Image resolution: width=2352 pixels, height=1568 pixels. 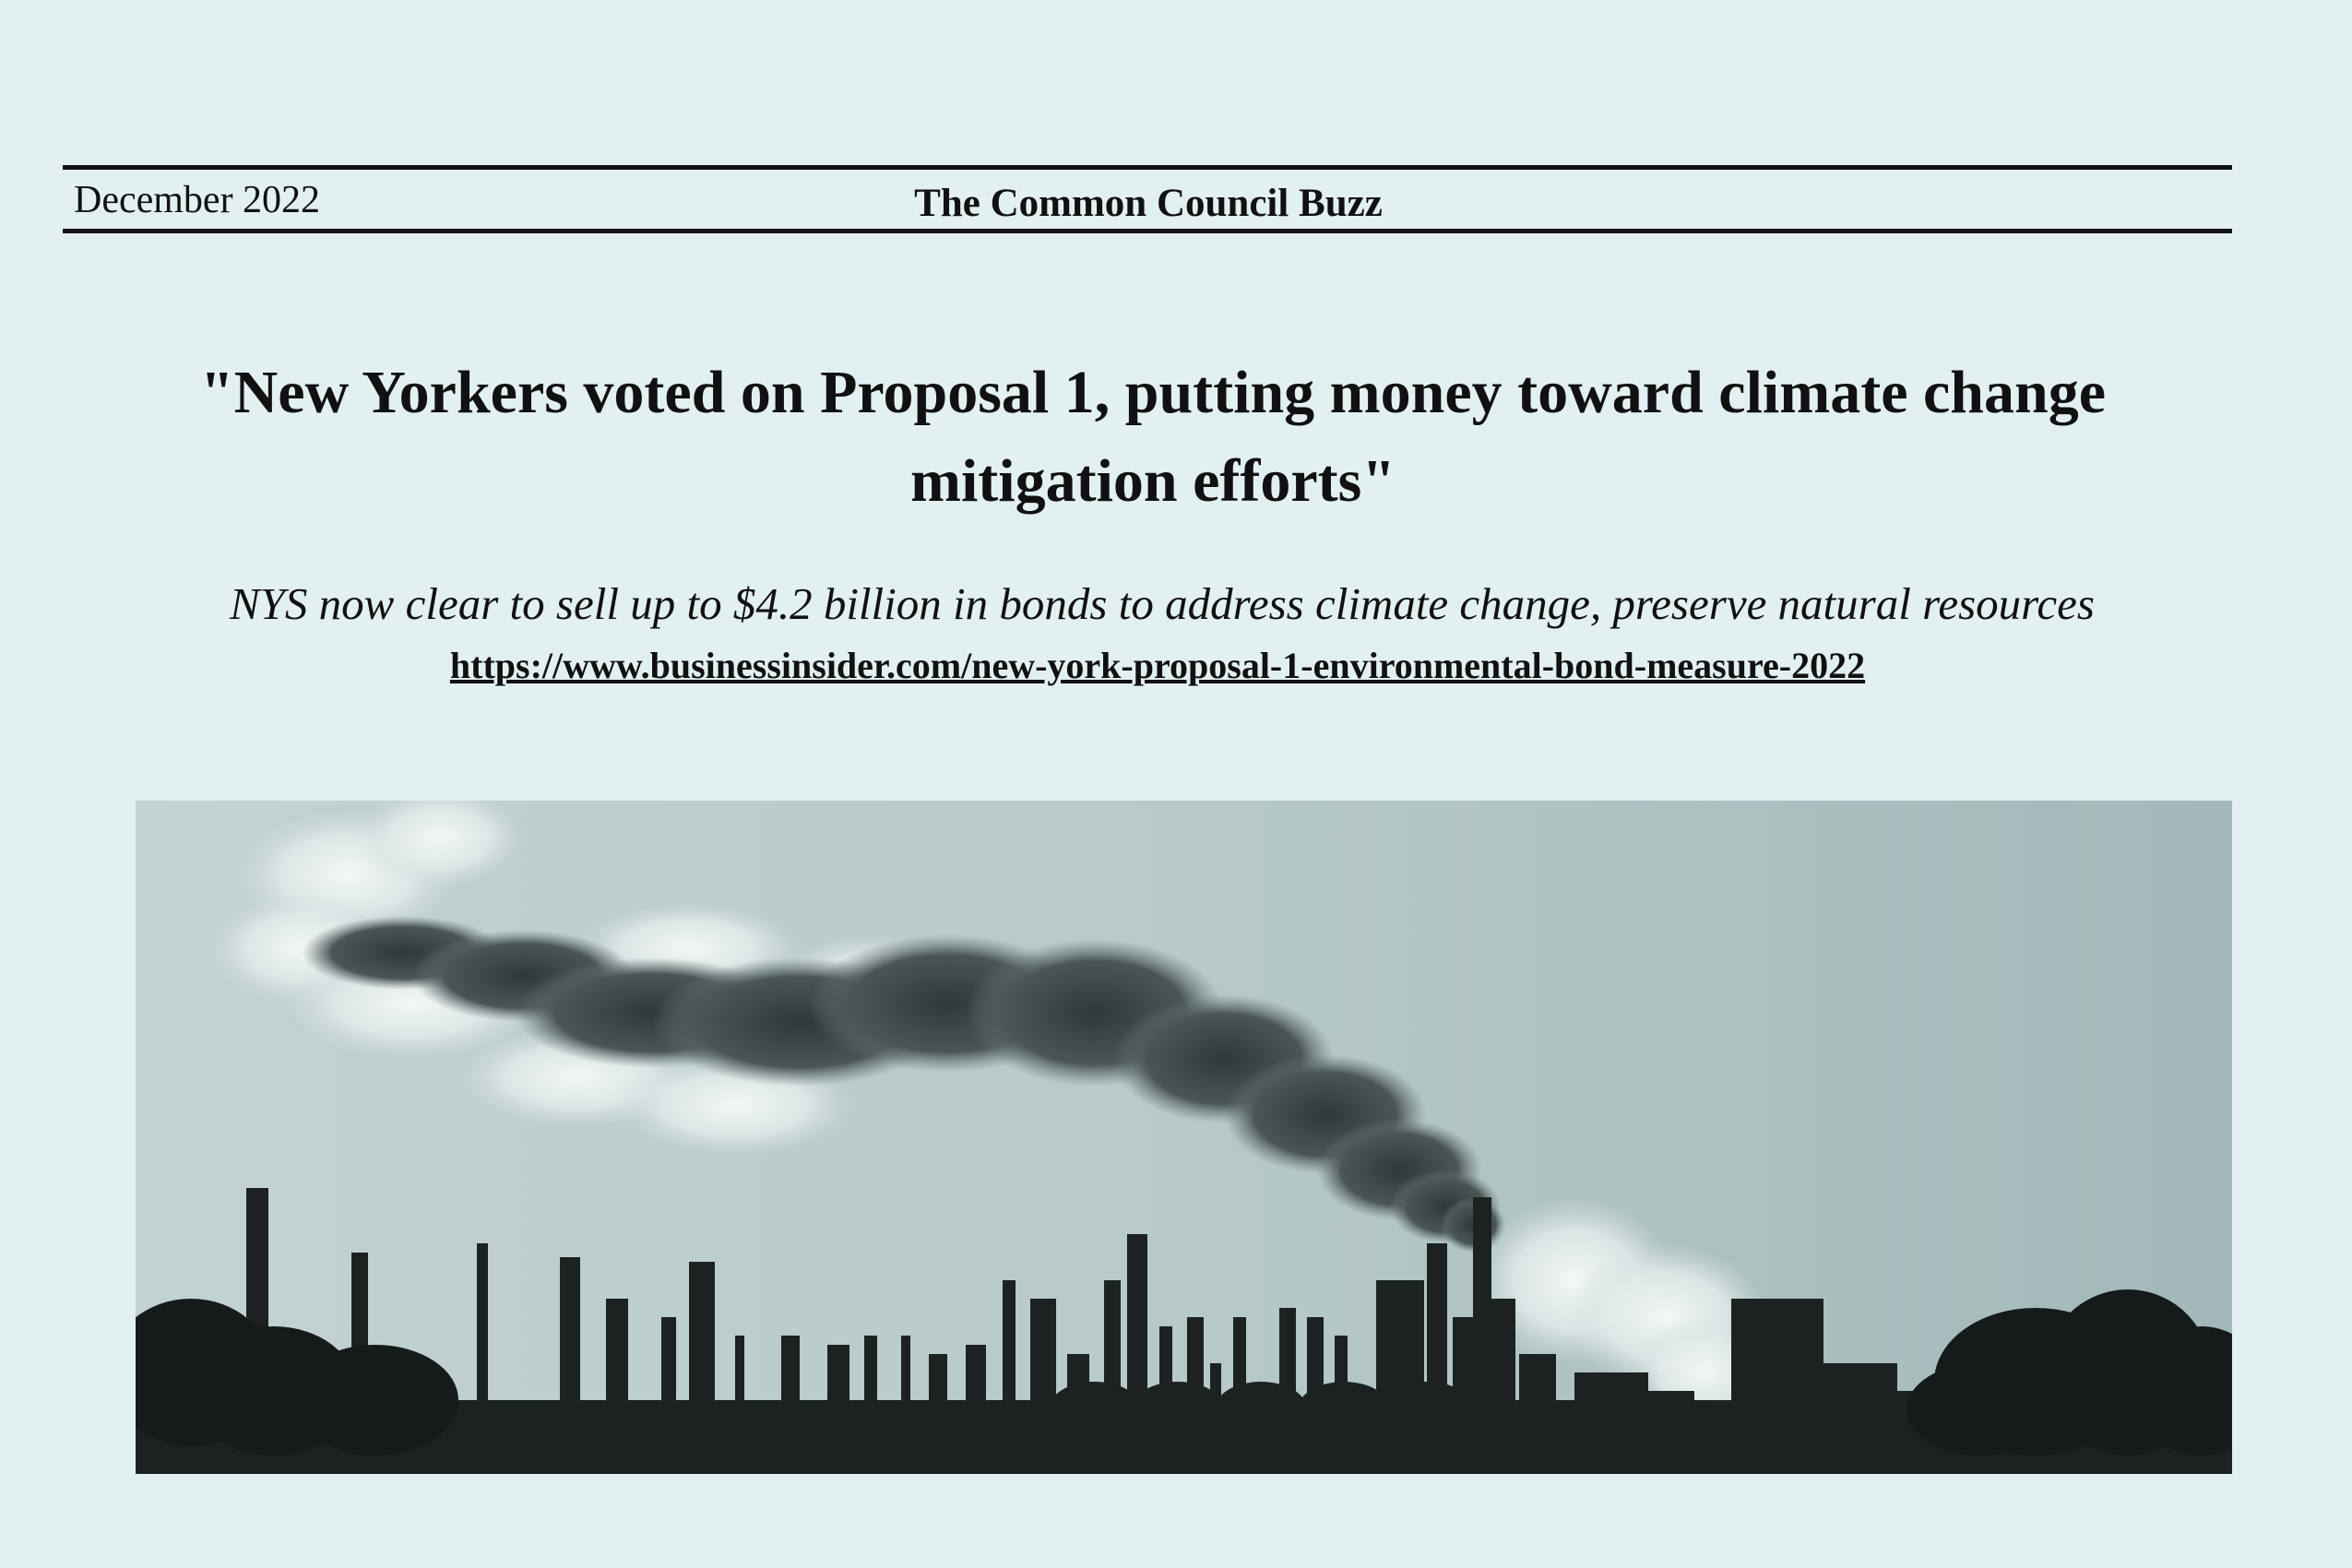 I want to click on tree-silhouettes, so click(x=1184, y=1372).